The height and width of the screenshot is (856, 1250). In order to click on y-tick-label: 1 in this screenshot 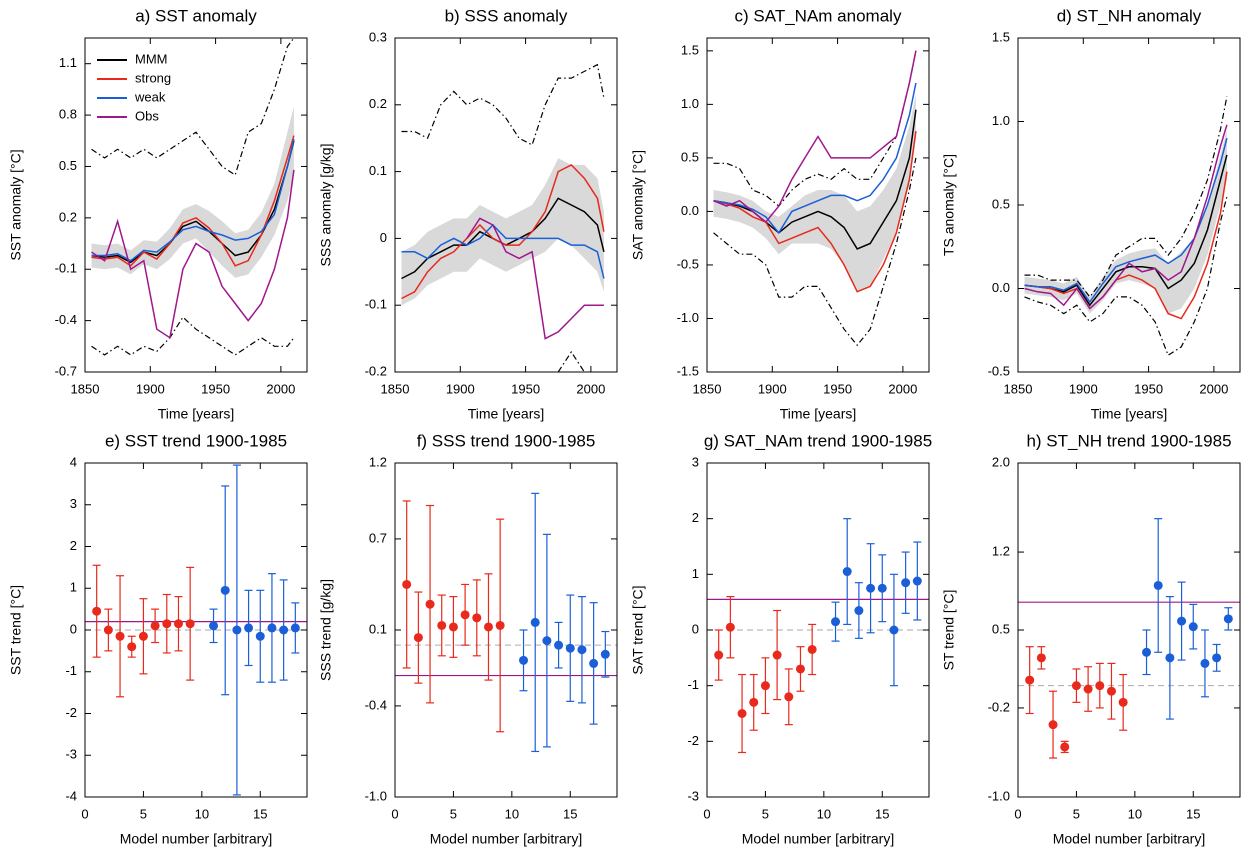, I will do `click(73, 587)`.